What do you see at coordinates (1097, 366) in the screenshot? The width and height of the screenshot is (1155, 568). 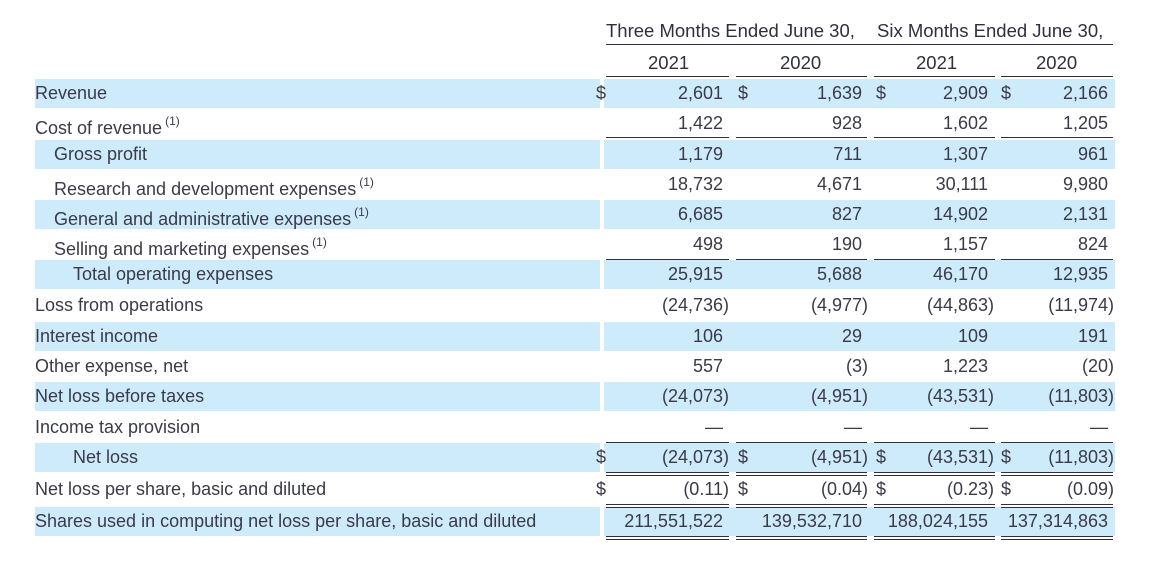 I see `table-cell: (20)` at bounding box center [1097, 366].